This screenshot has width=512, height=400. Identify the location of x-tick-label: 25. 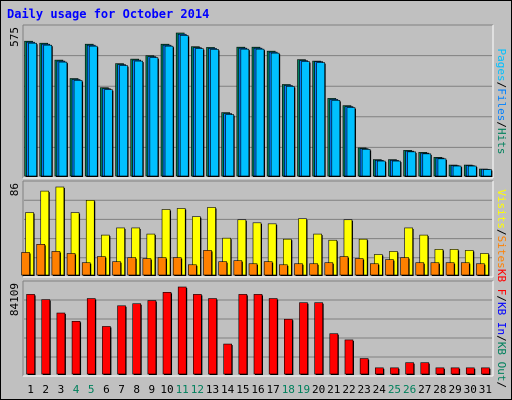
(394, 389).